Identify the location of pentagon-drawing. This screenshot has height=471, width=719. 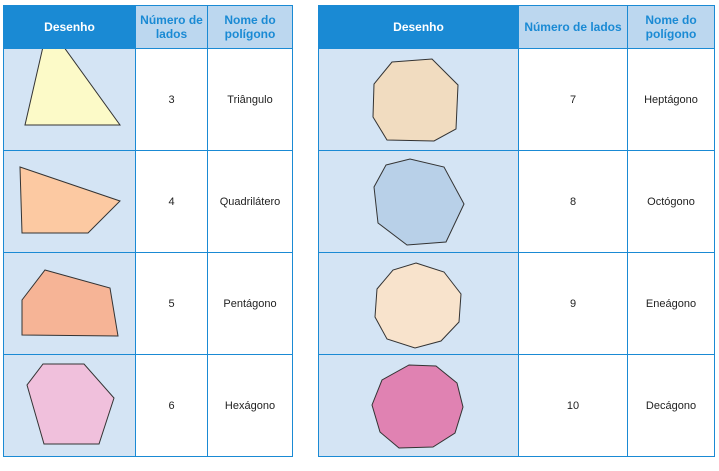
(70, 303).